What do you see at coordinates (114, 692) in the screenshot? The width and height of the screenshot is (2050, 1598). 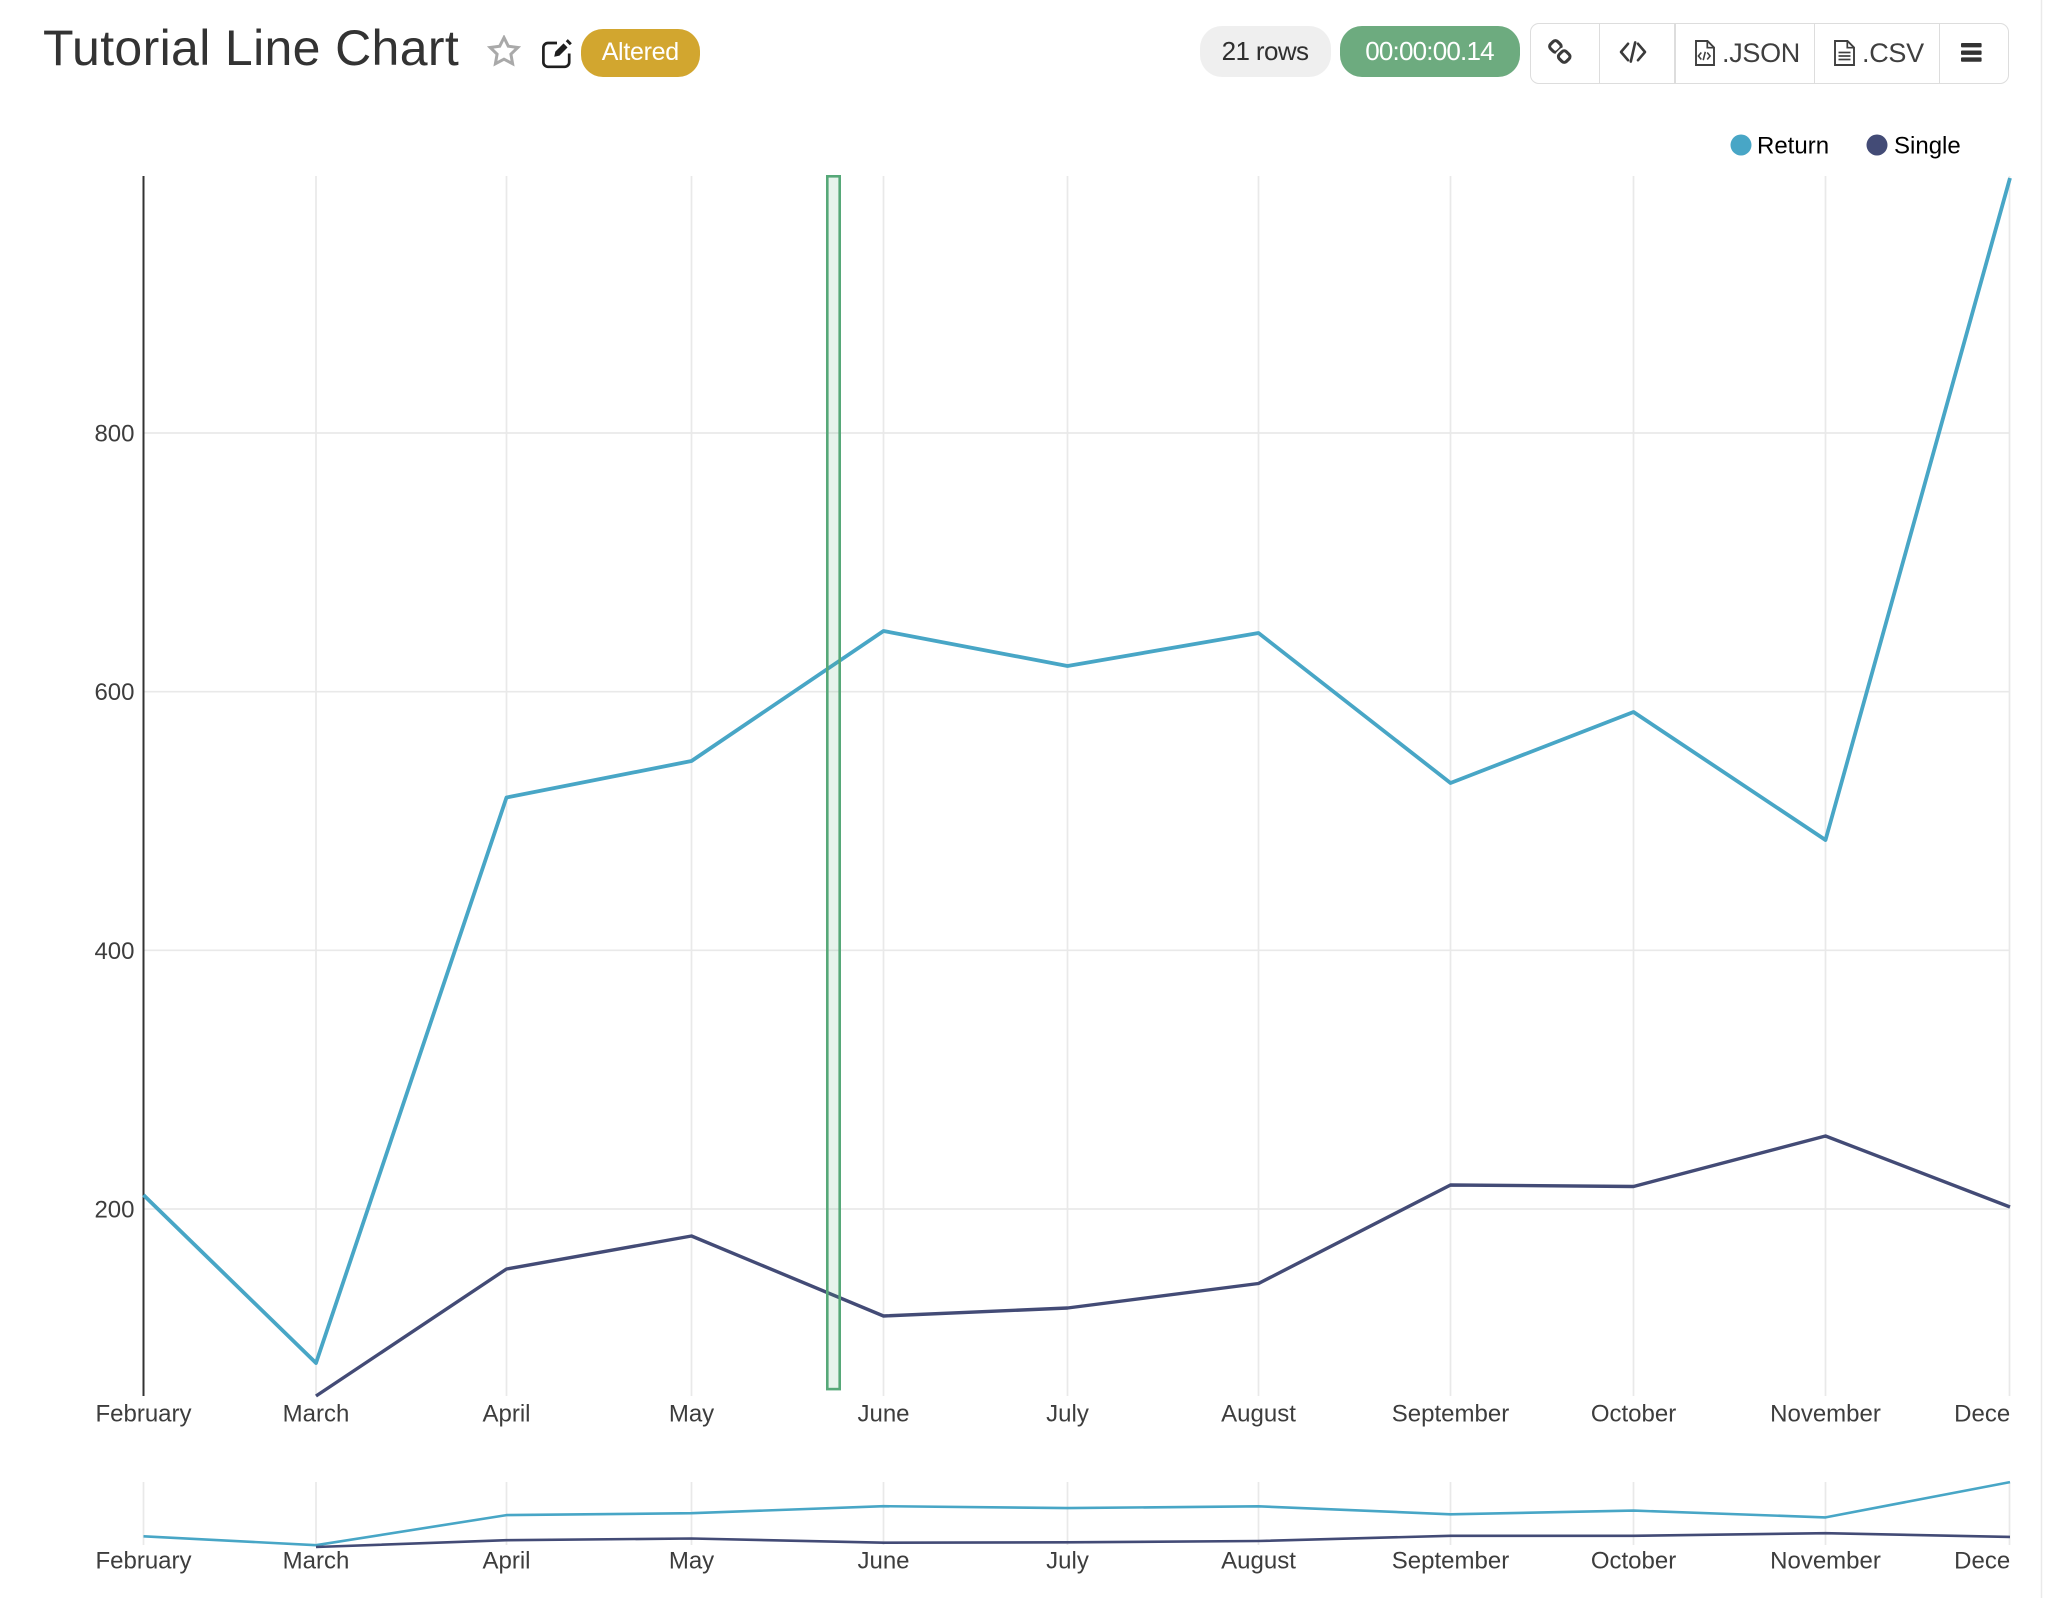 I see `svg-text: 600` at bounding box center [114, 692].